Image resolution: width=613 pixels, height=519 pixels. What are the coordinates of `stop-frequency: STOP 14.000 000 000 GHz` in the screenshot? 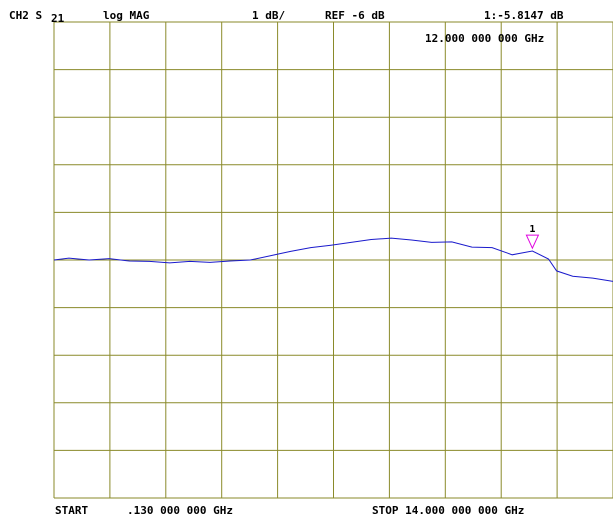 It's located at (448, 510).